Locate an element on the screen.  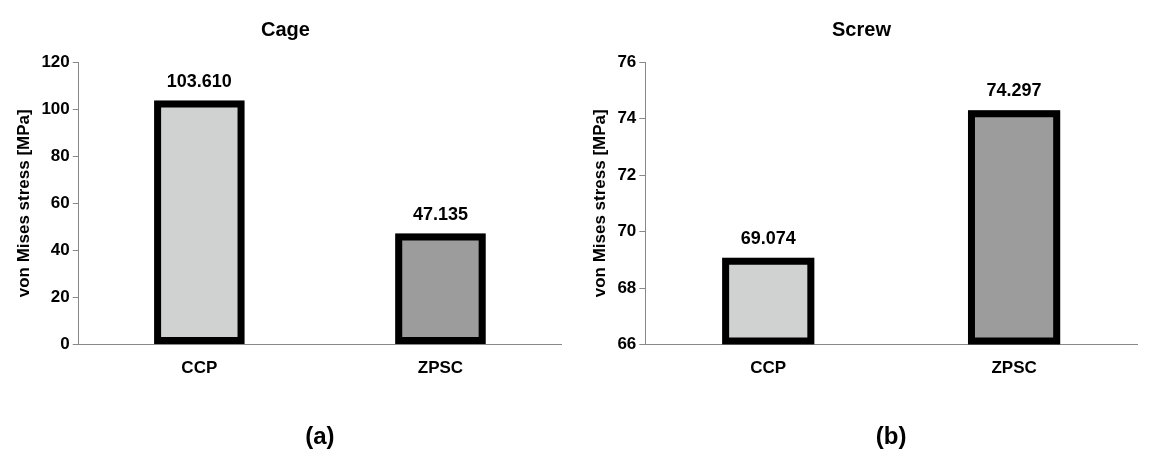
y-tick-label: 66 is located at coordinates (627, 344).